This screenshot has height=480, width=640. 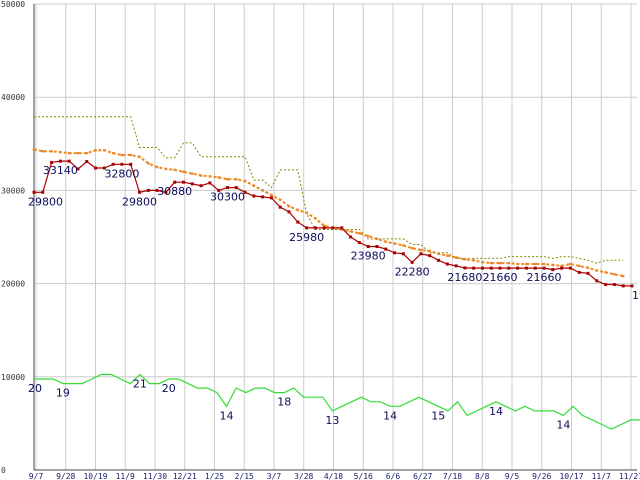 What do you see at coordinates (363, 476) in the screenshot?
I see `x-tick-label: 5/16` at bounding box center [363, 476].